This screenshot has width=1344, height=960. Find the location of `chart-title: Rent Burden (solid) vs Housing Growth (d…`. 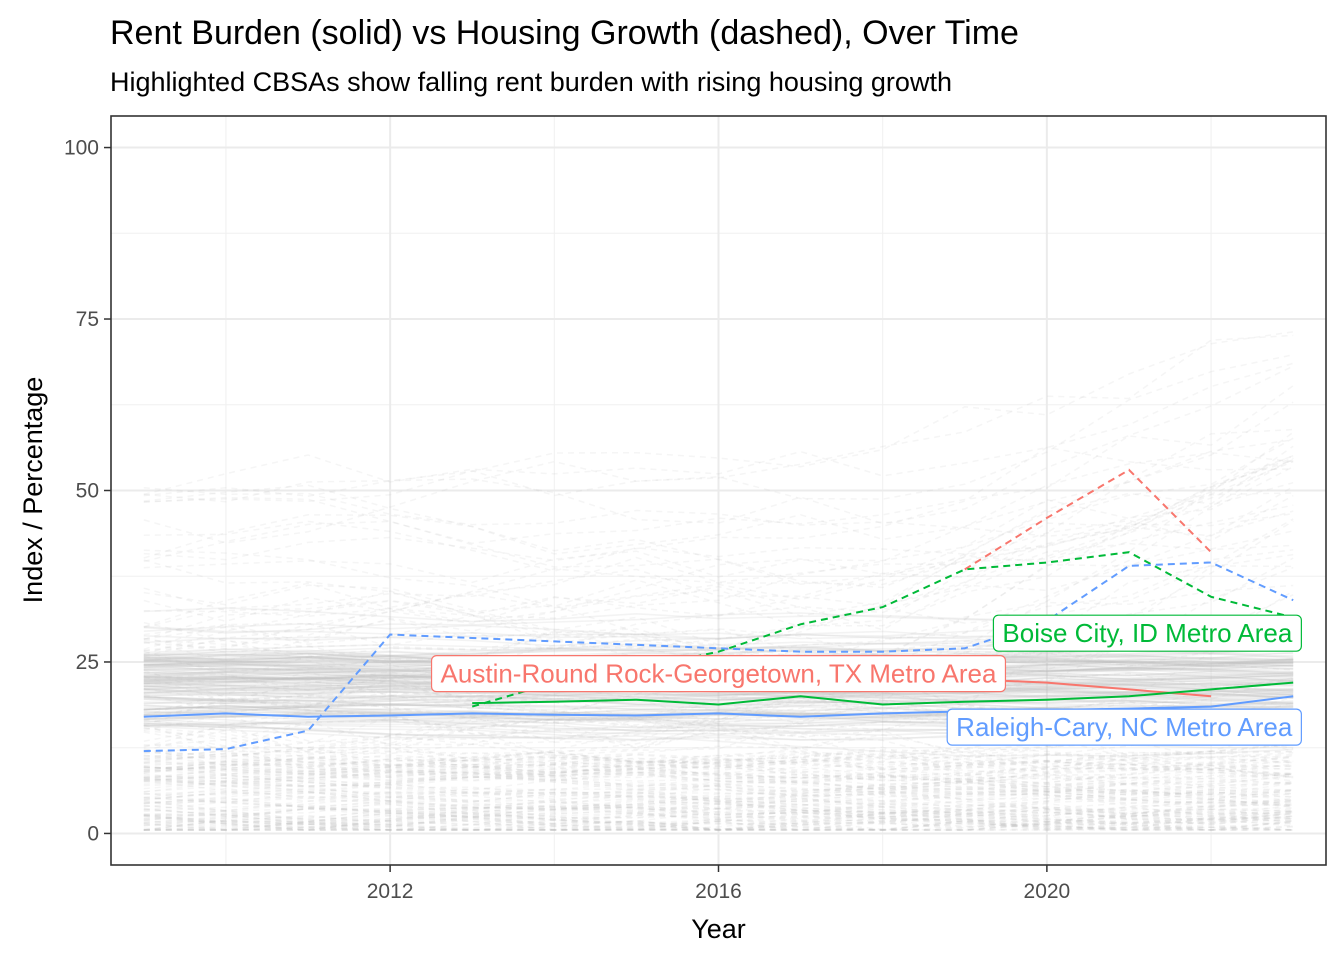

chart-title: Rent Burden (solid) vs Housing Growth (d… is located at coordinates (564, 33).